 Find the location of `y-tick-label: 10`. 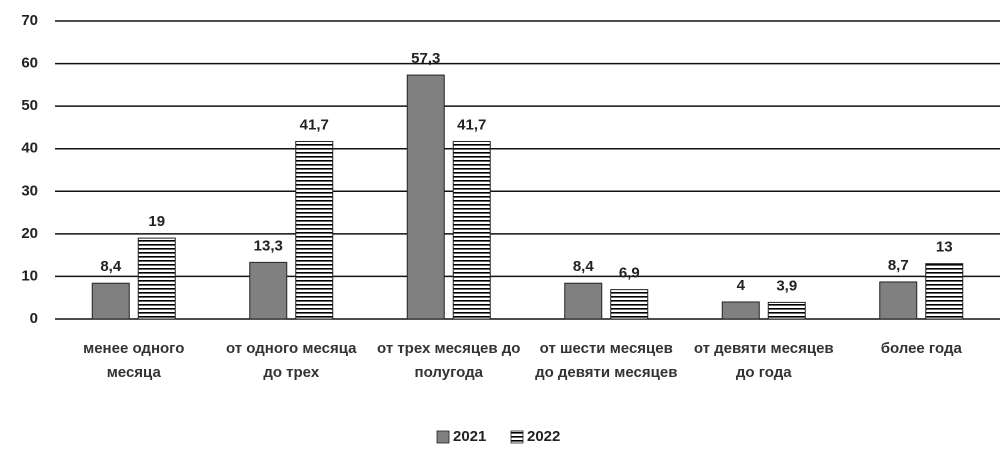

y-tick-label: 10 is located at coordinates (29, 275).